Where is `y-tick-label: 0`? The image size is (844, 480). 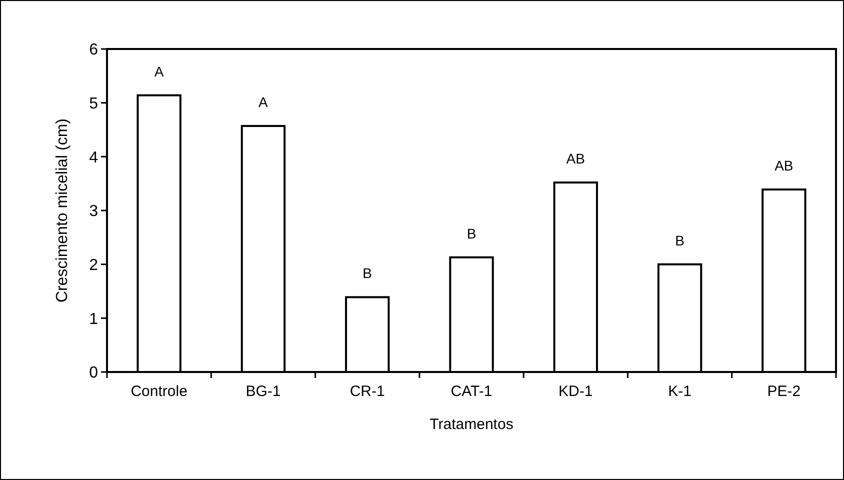
y-tick-label: 0 is located at coordinates (93, 373).